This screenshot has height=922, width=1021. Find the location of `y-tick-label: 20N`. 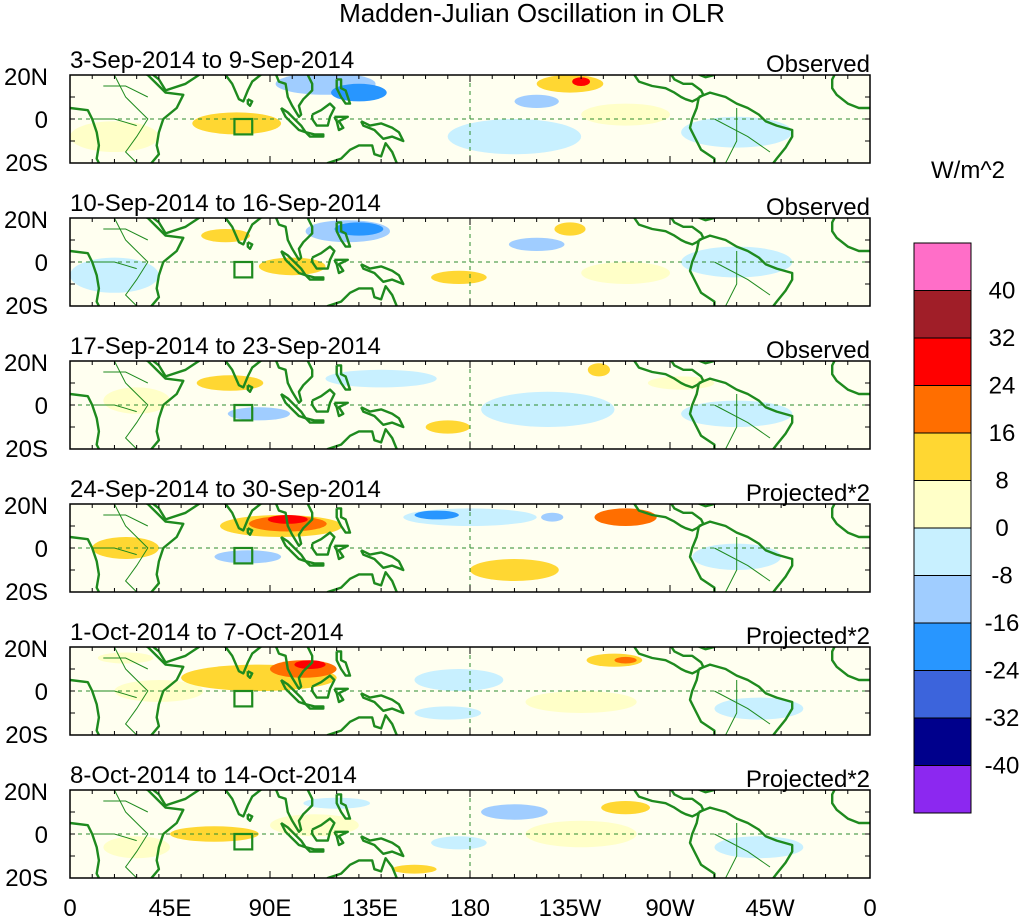

y-tick-label: 20N is located at coordinates (26, 220).